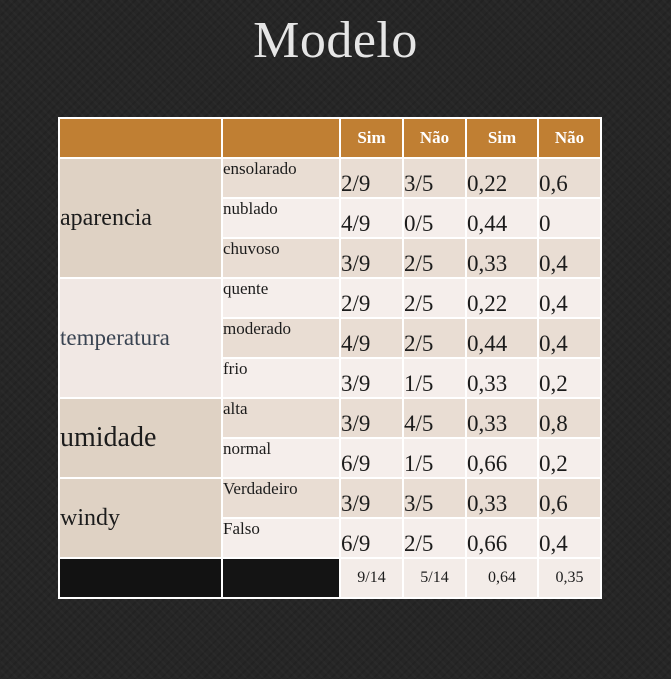 The width and height of the screenshot is (671, 679). What do you see at coordinates (502, 578) in the screenshot?
I see `total-sim-prob: 0,64` at bounding box center [502, 578].